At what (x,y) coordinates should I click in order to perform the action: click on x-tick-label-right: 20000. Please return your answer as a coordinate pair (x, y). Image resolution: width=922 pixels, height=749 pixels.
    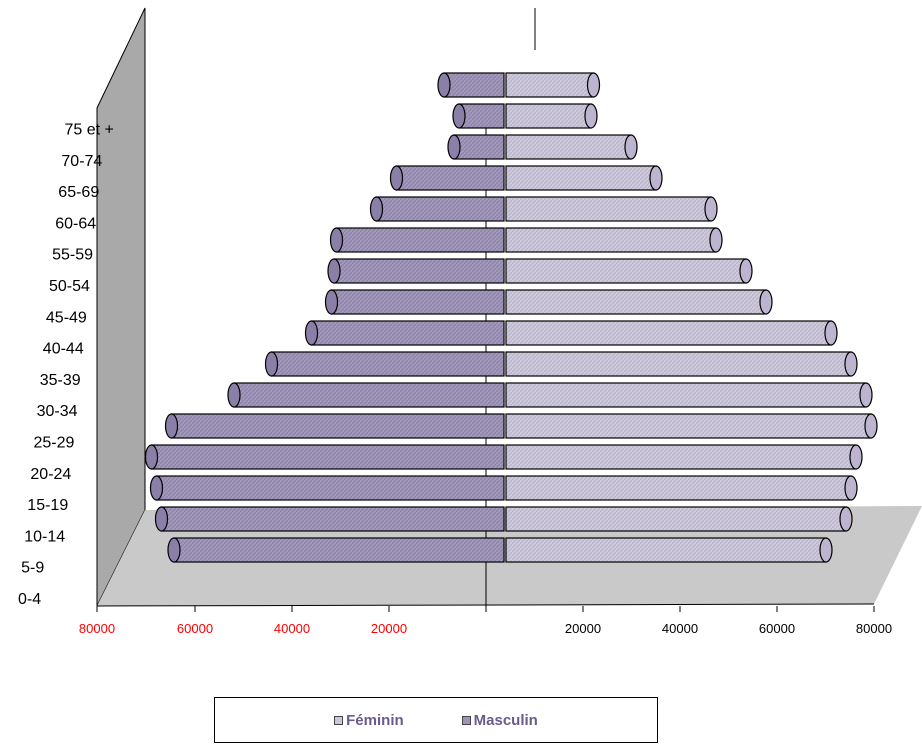
    Looking at the image, I should click on (583, 628).